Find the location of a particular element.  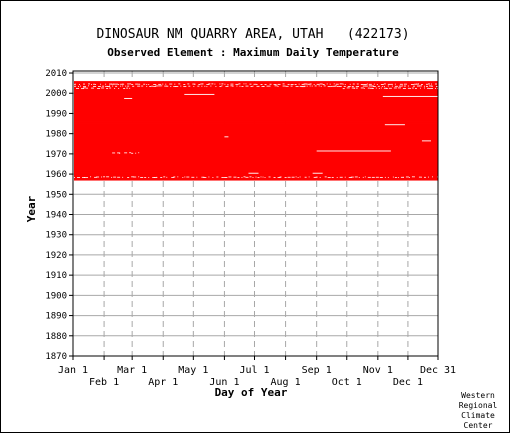

credit-line-1: Western is located at coordinates (478, 395).